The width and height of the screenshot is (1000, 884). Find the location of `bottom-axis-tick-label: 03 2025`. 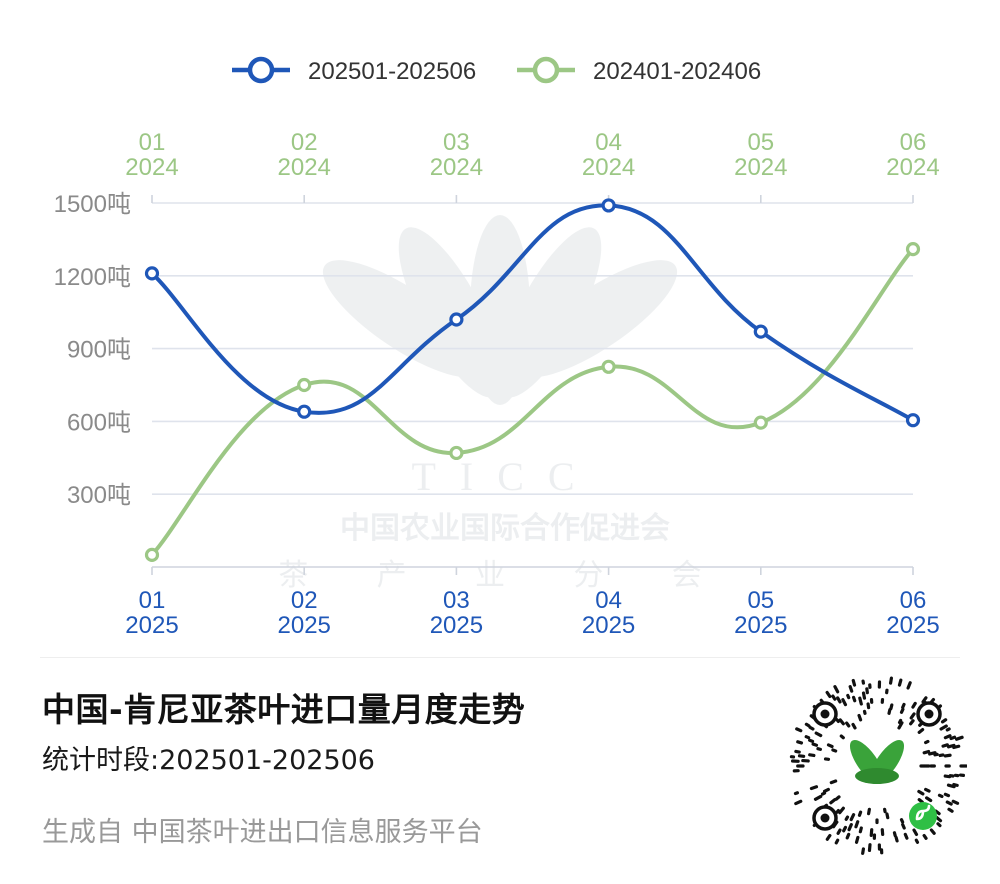

bottom-axis-tick-label: 03 2025 is located at coordinates (456, 613).